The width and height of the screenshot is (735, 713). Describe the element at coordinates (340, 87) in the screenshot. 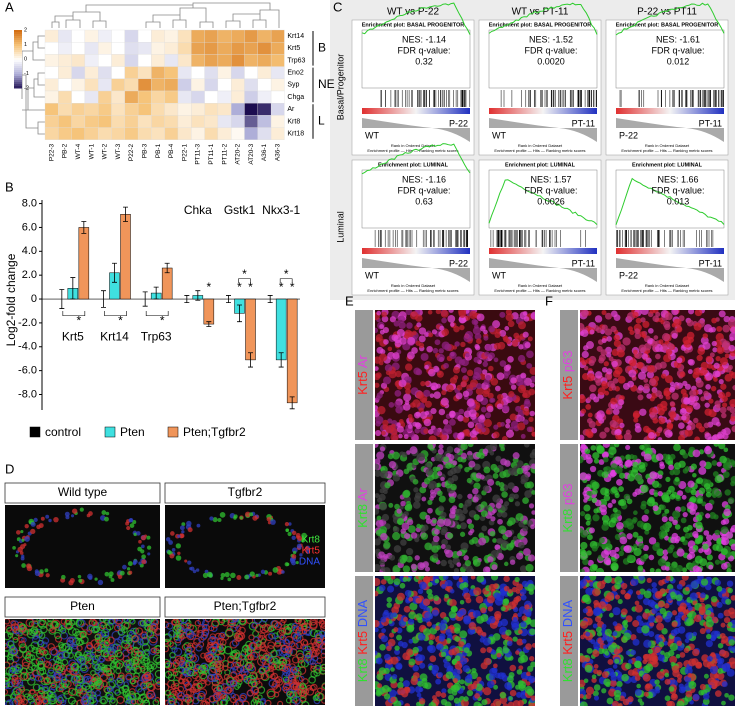

I see `gsea-row-title: Basal/Progenitor` at that location.